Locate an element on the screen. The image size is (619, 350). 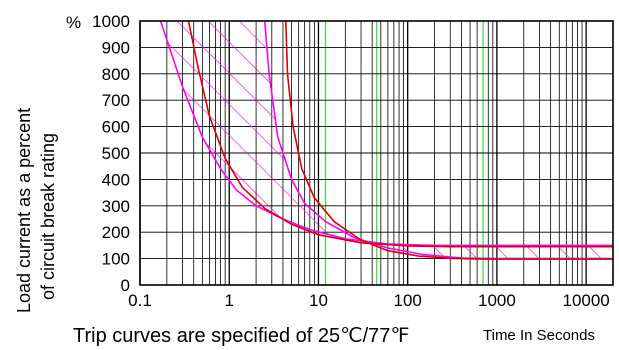
y-tick-label: 0 is located at coordinates (125, 285).